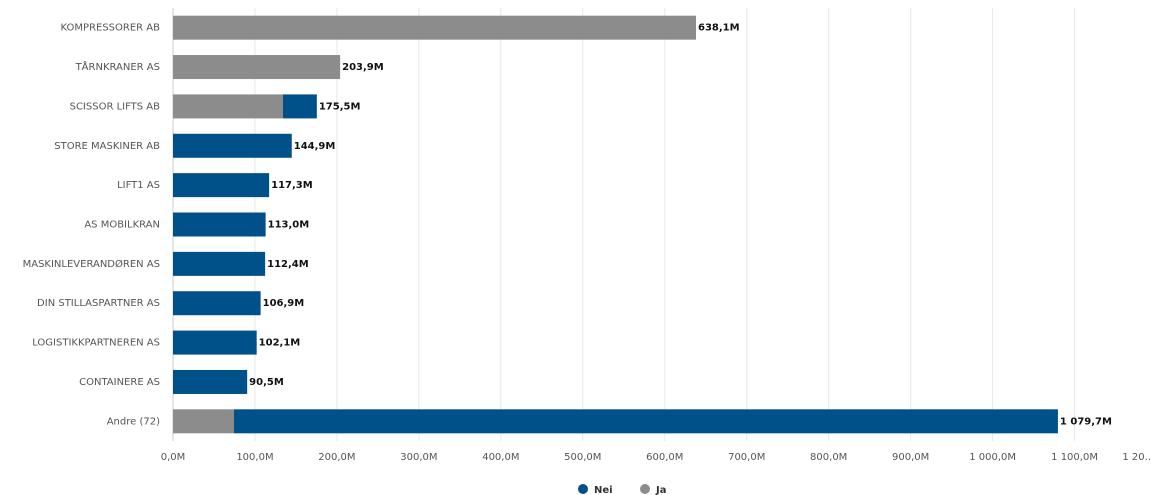  I want to click on x-tick-label: 700,0M, so click(746, 457).